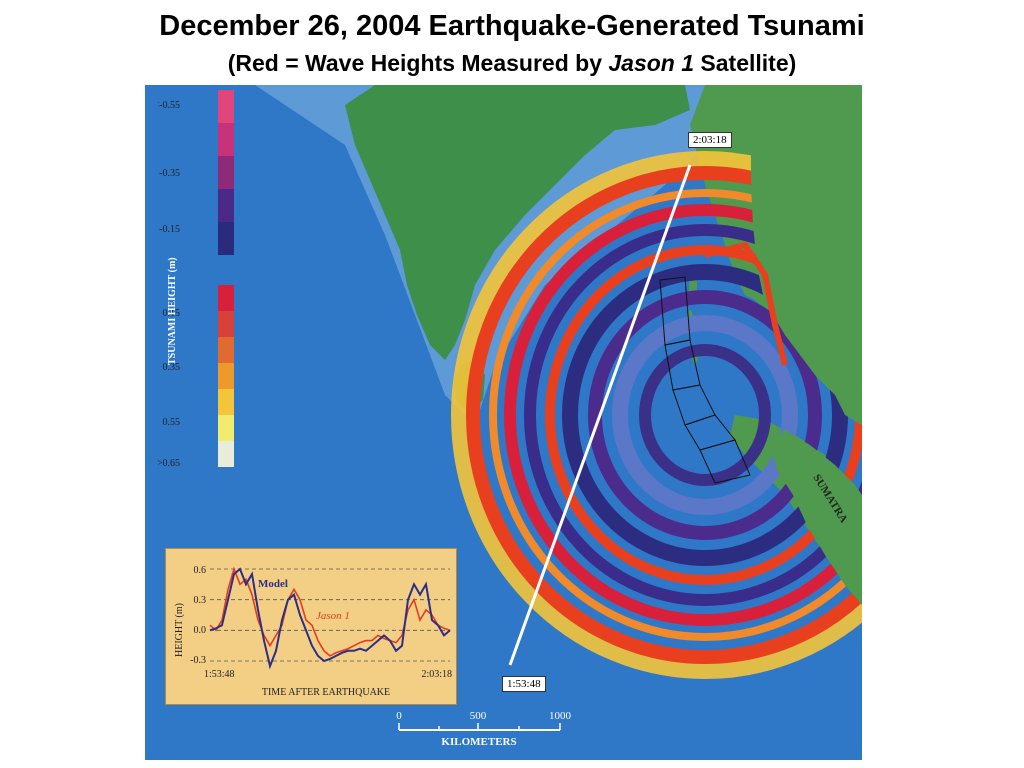 This screenshot has width=1024, height=768. I want to click on legend-tick: 0.35, so click(172, 367).